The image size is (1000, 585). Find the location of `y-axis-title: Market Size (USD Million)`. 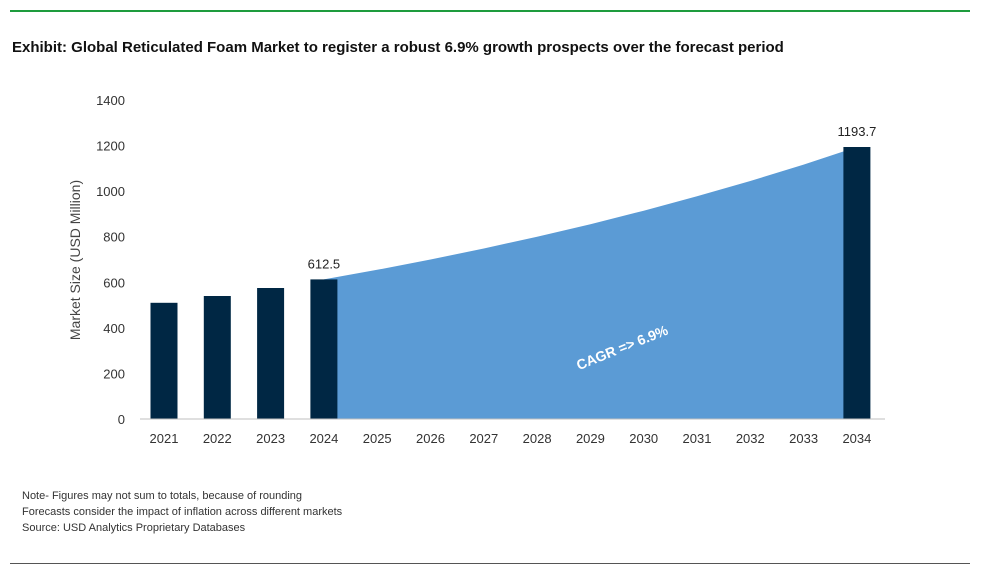

y-axis-title: Market Size (USD Million) is located at coordinates (75, 260).